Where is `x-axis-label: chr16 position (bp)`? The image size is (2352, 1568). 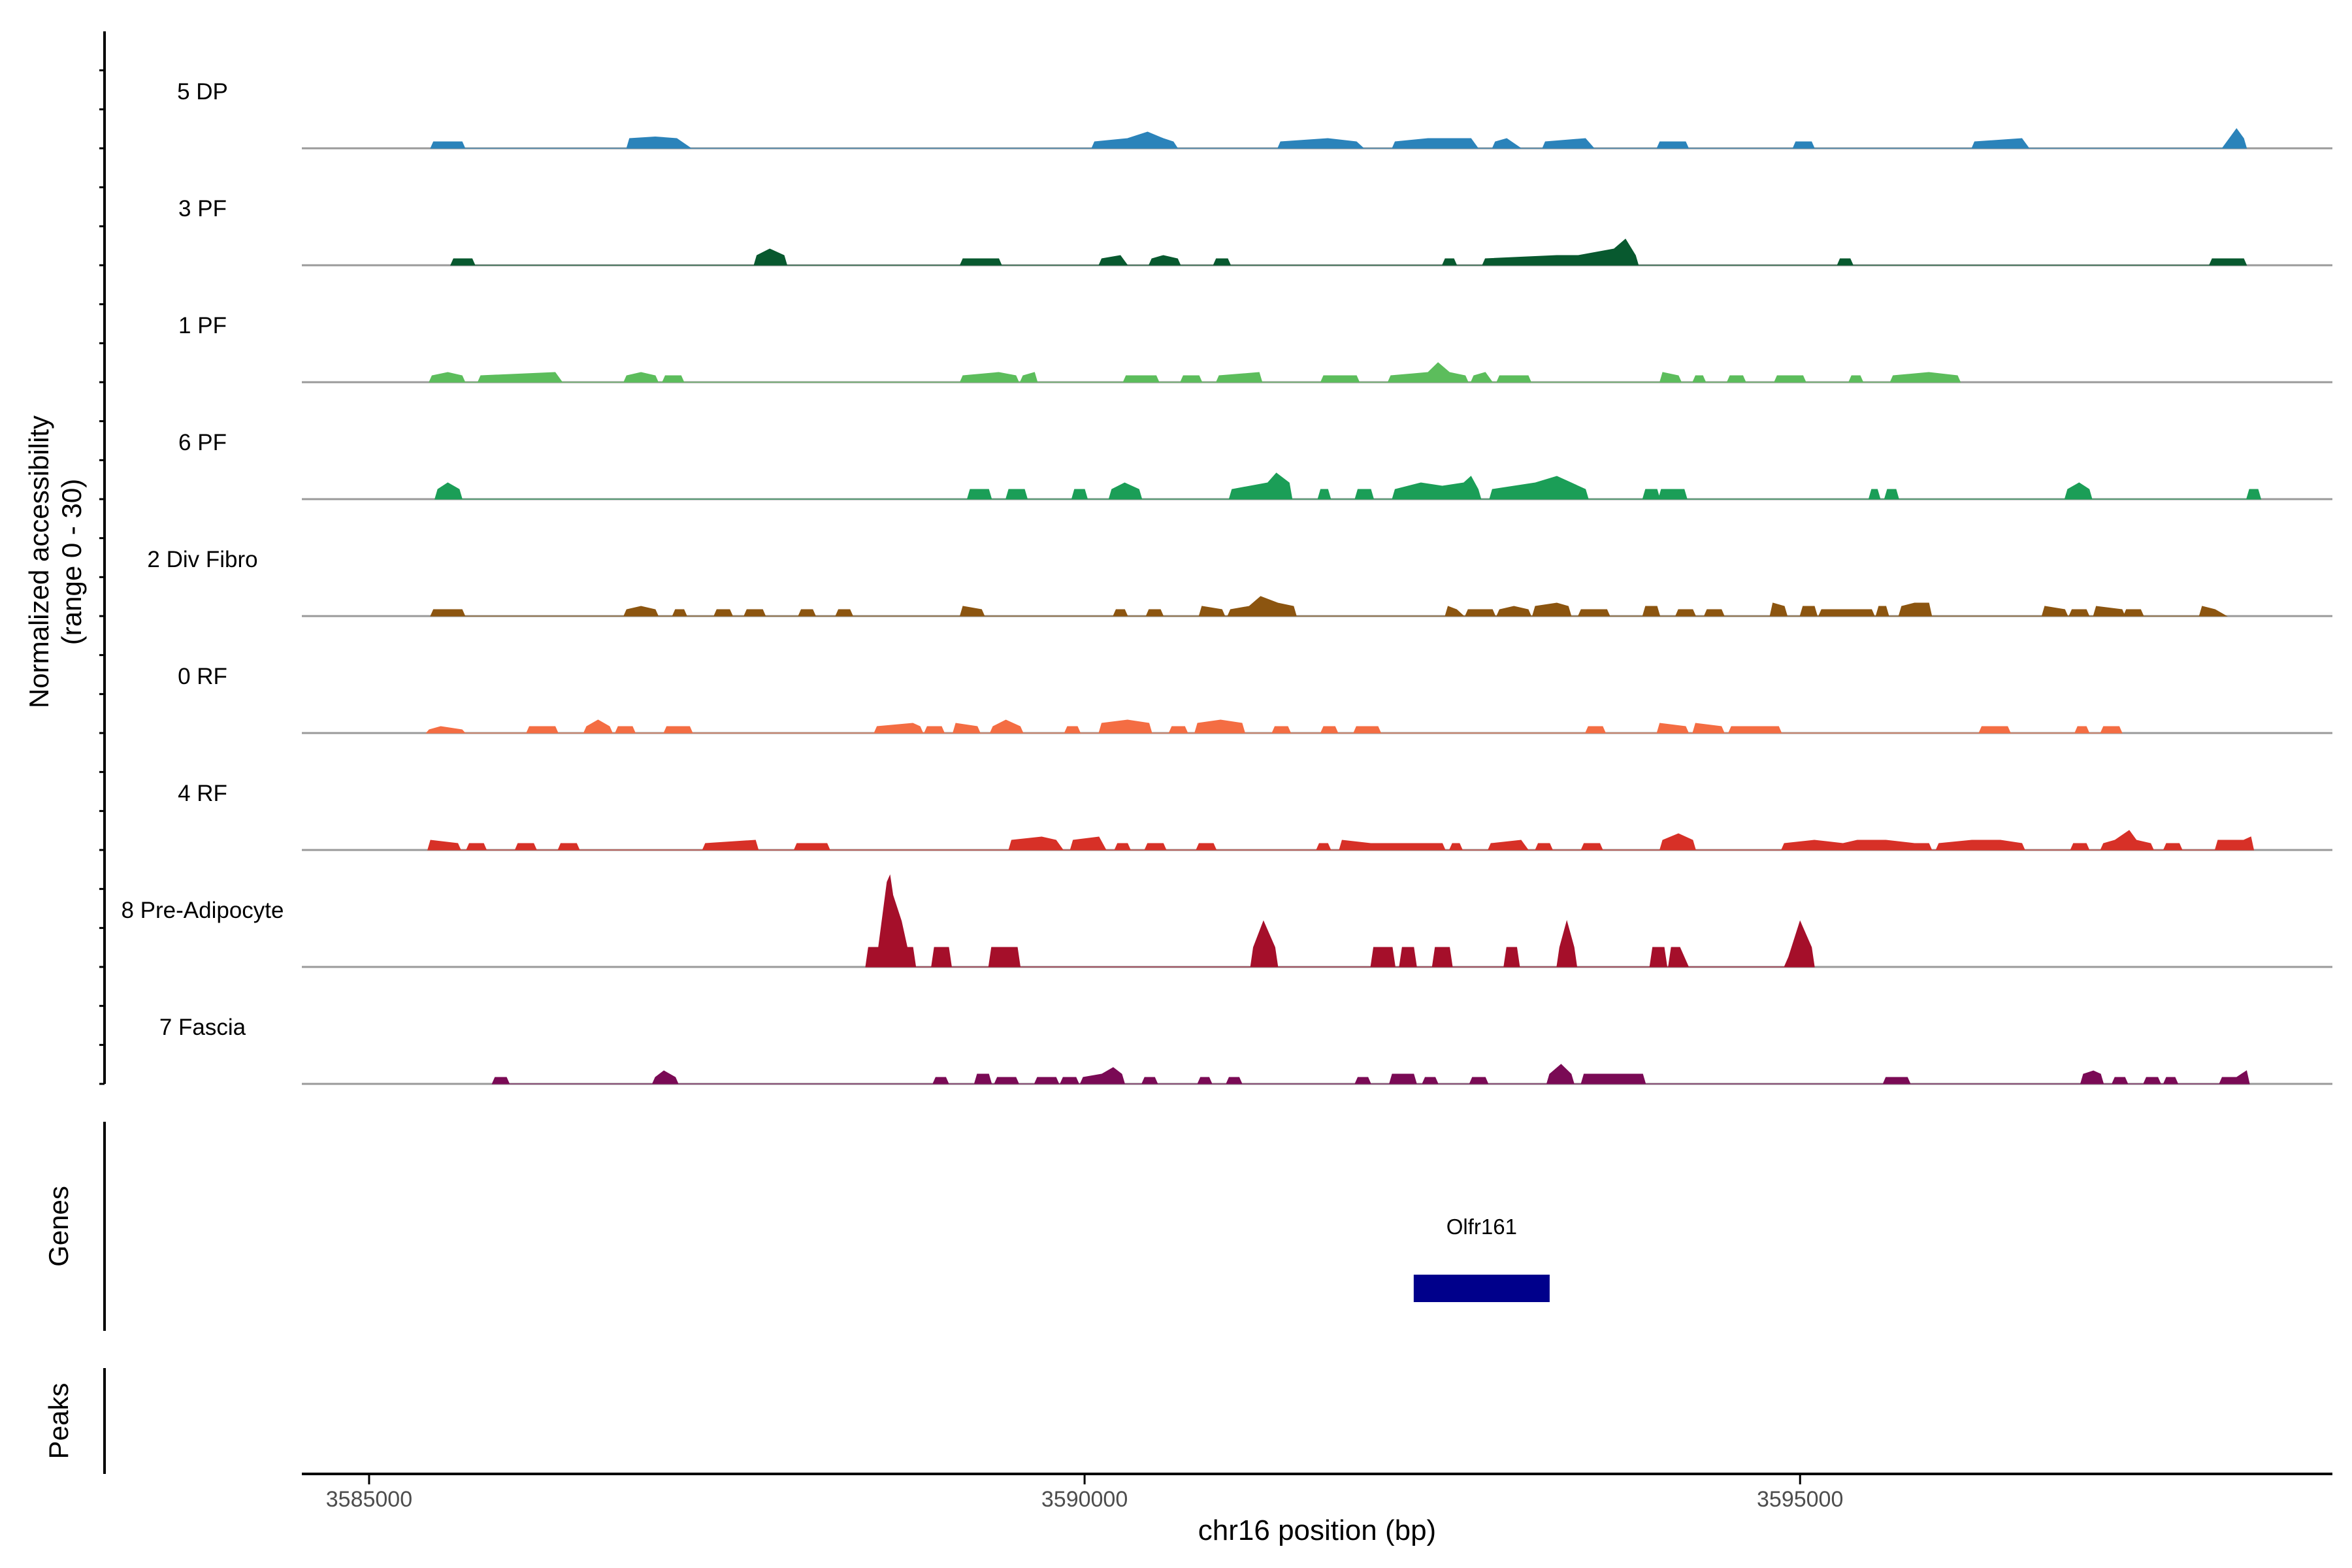
x-axis-label: chr16 position (bp) is located at coordinates (1317, 1530).